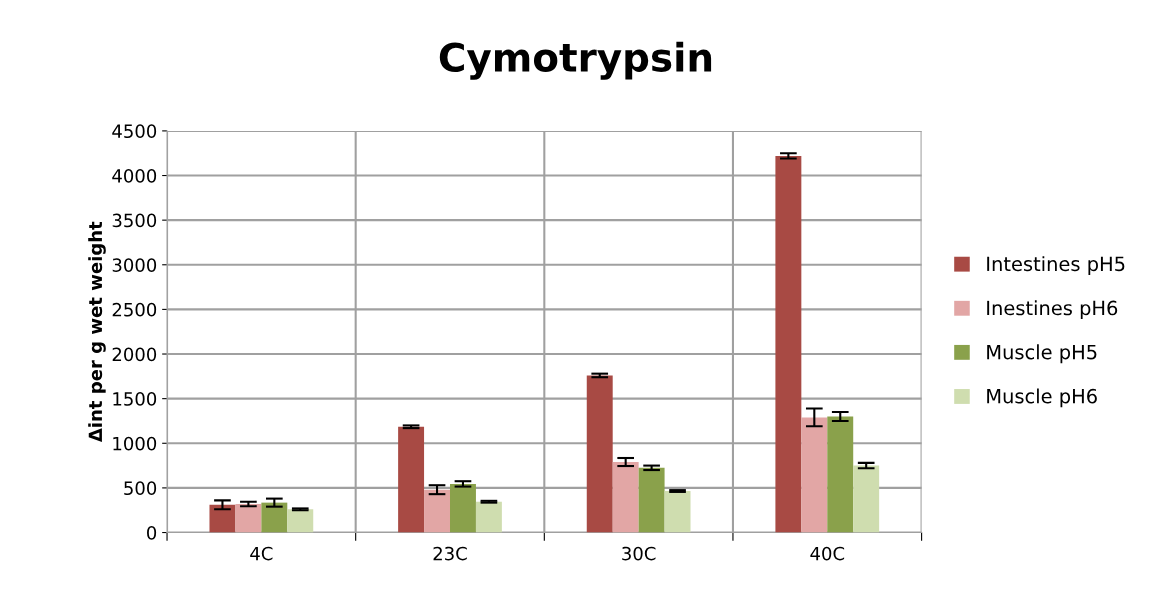 This screenshot has height=595, width=1152. I want to click on y-tick-label: 500, so click(140, 488).